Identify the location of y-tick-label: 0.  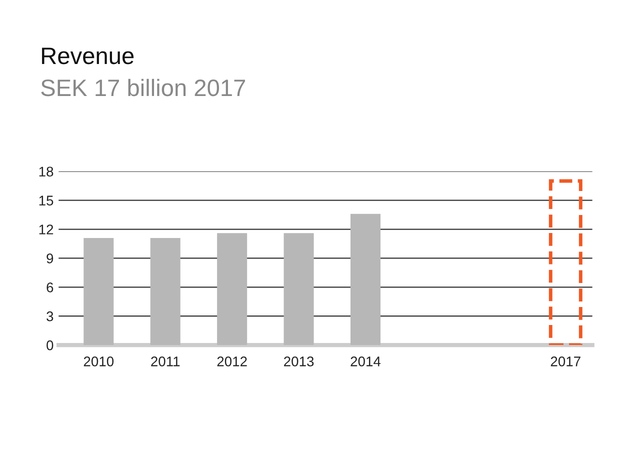
(50, 345).